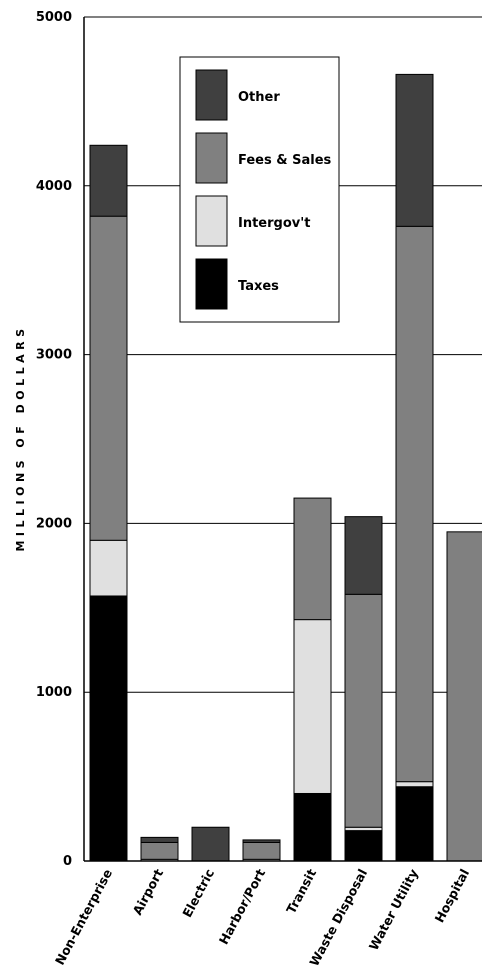 This screenshot has width=482, height=975. What do you see at coordinates (54, 186) in the screenshot?
I see `y-tick-label-4000: 4000` at bounding box center [54, 186].